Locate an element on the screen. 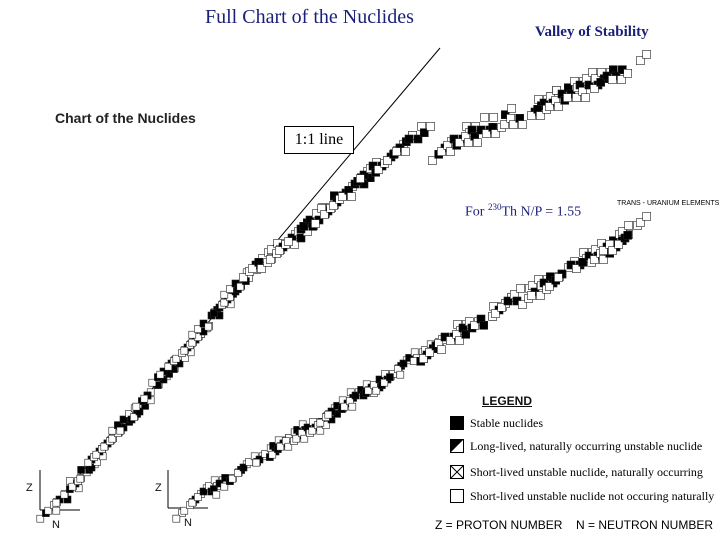 This screenshot has width=720, height=540. note-prefix: For is located at coordinates (476, 212).